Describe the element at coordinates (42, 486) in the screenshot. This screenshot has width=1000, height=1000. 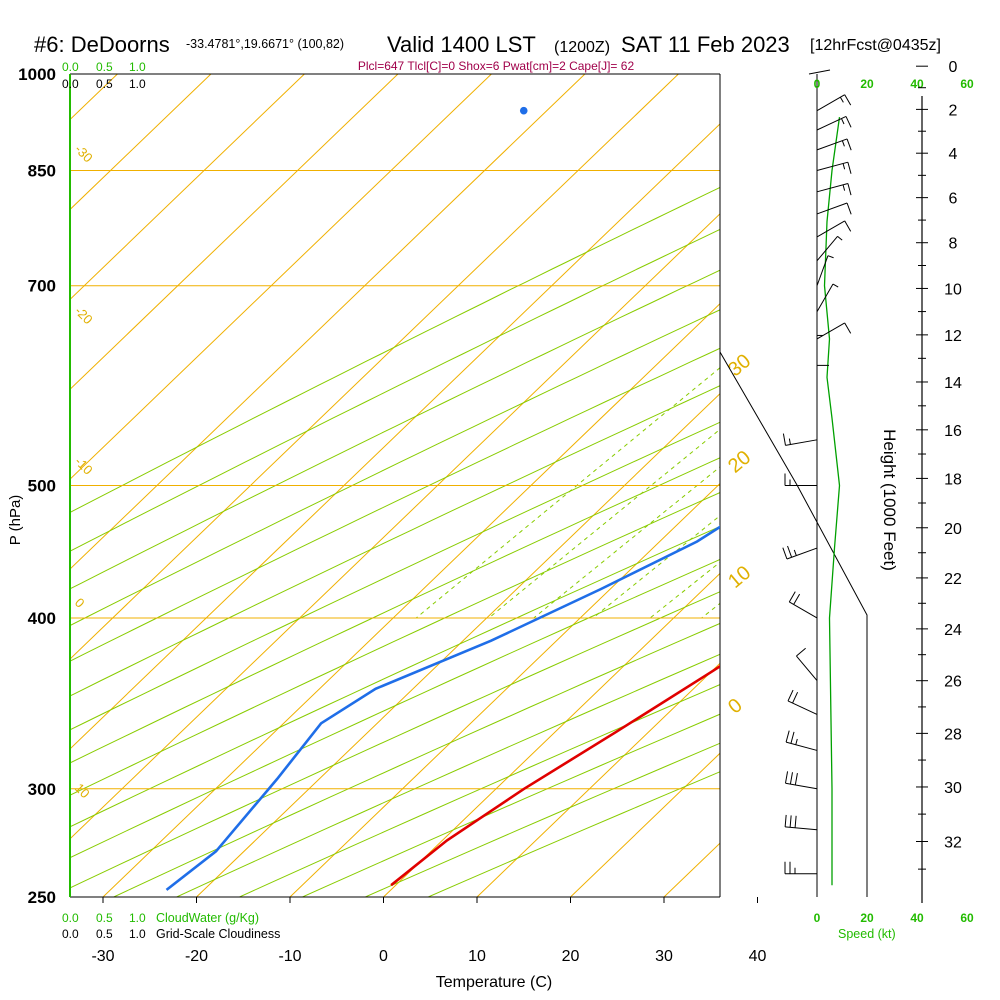
I see `pressure-tick-label: 500` at that location.